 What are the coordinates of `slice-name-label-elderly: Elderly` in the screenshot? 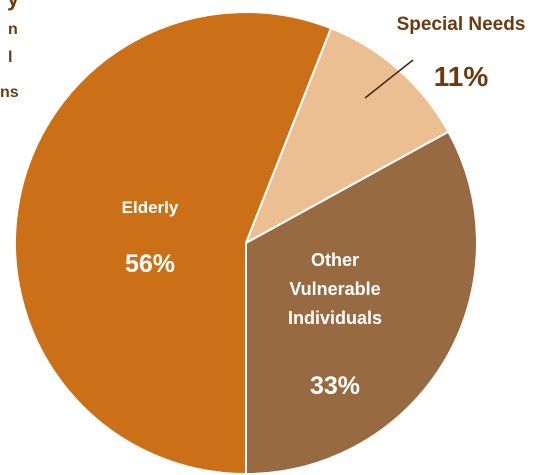 It's located at (150, 207).